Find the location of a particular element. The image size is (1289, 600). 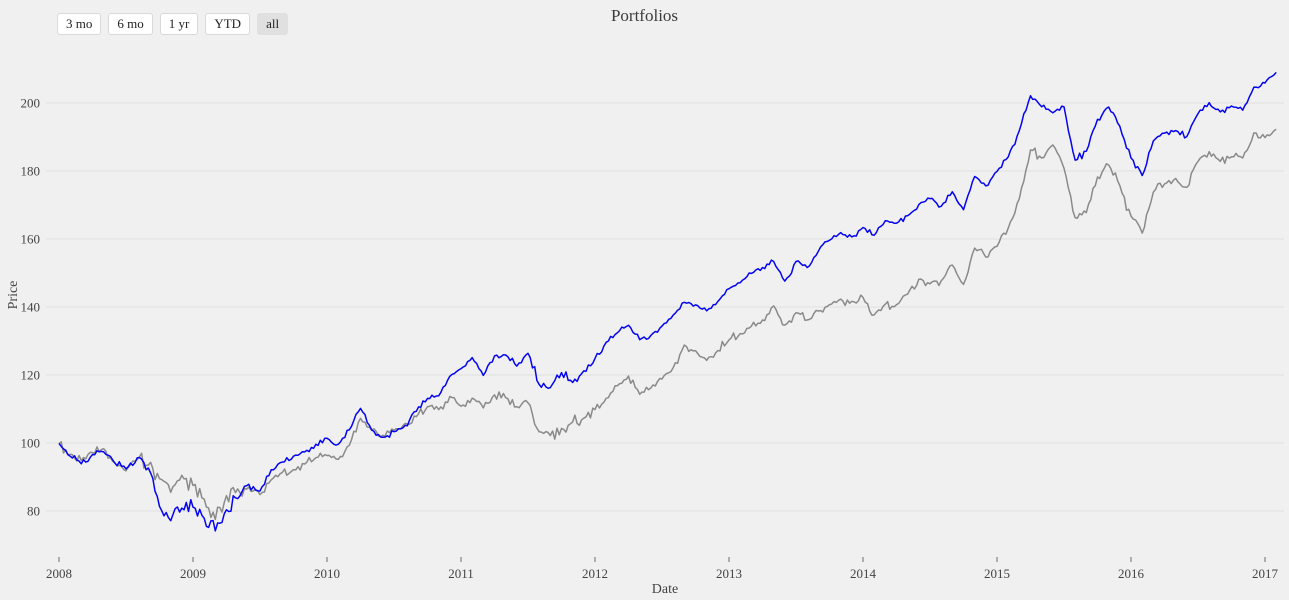

x-tick-label-2013: 2013 is located at coordinates (729, 573).